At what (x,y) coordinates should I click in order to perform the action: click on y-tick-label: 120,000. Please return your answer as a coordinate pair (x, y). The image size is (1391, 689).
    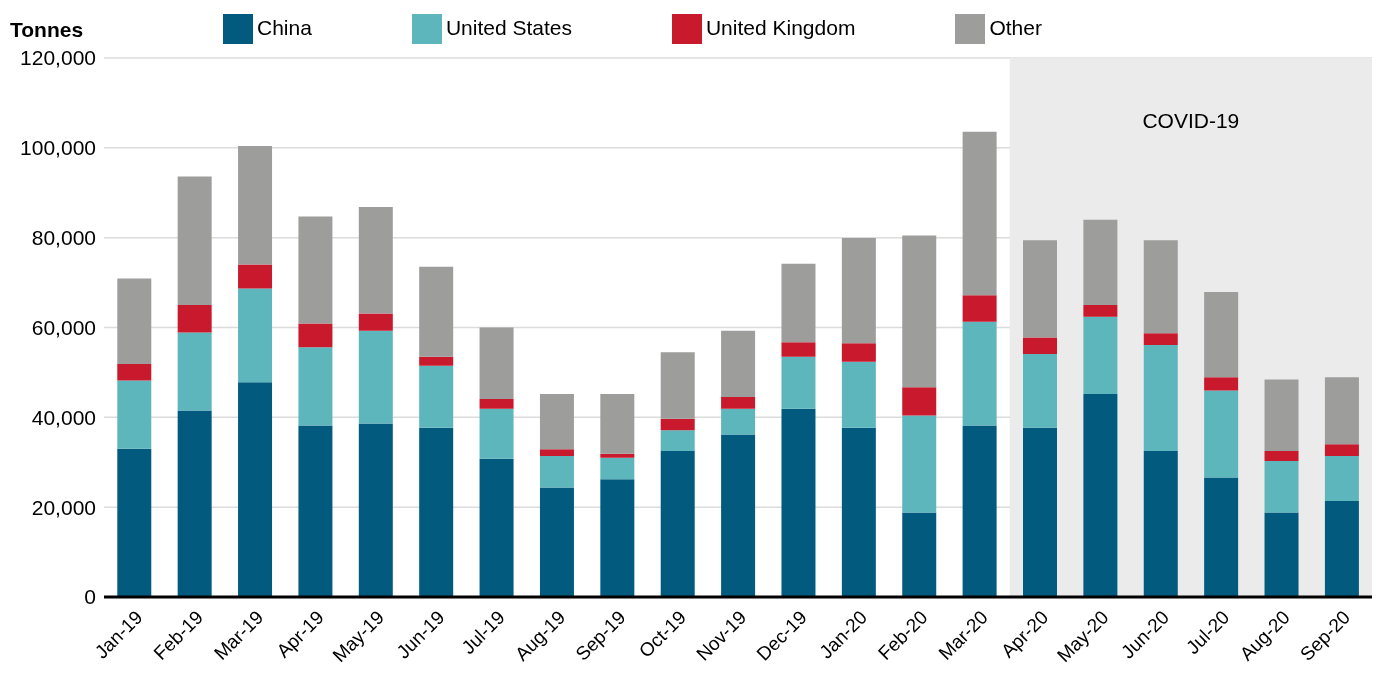
    Looking at the image, I should click on (58, 58).